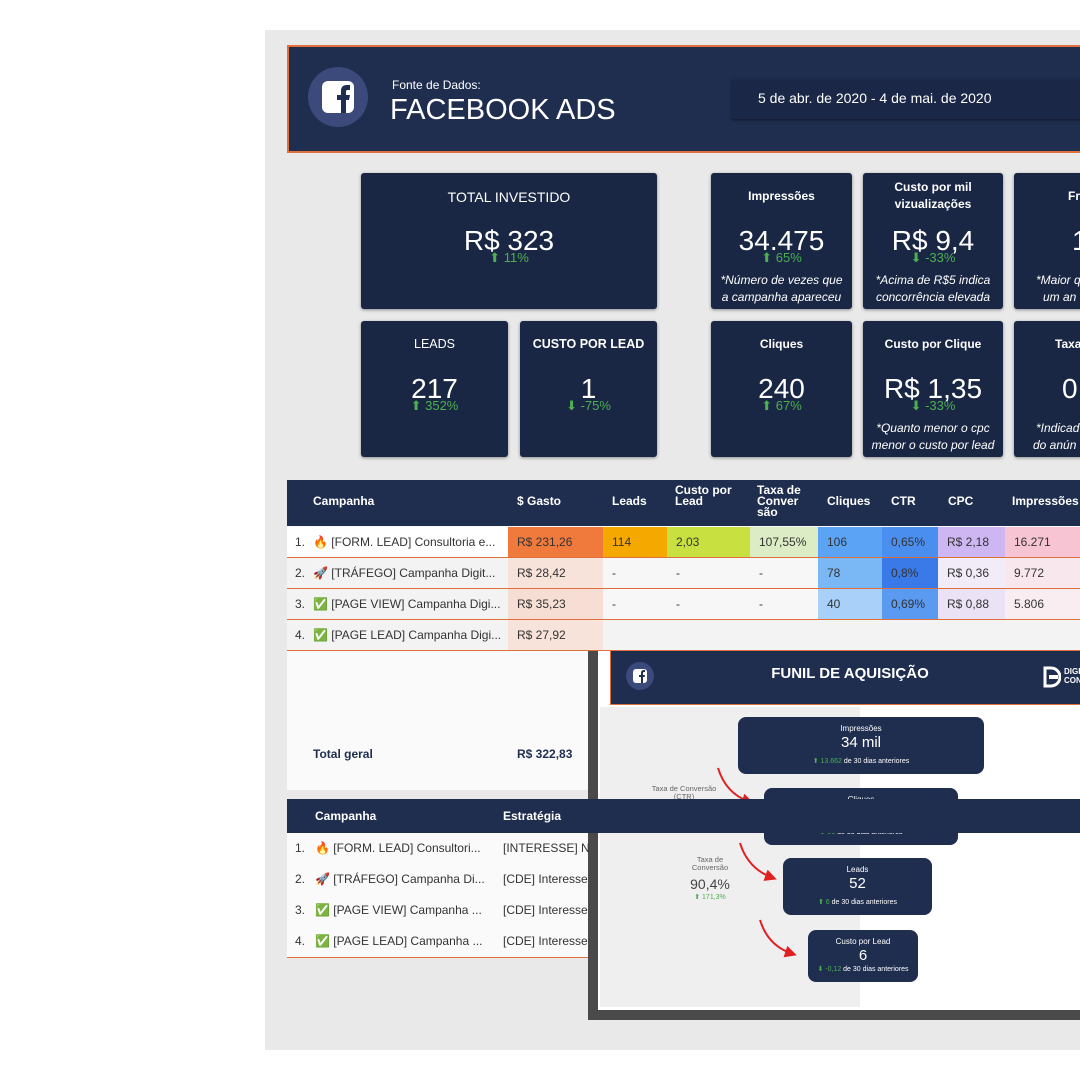  Describe the element at coordinates (545, 754) in the screenshot. I see `total-value: R$ 322,83` at that location.